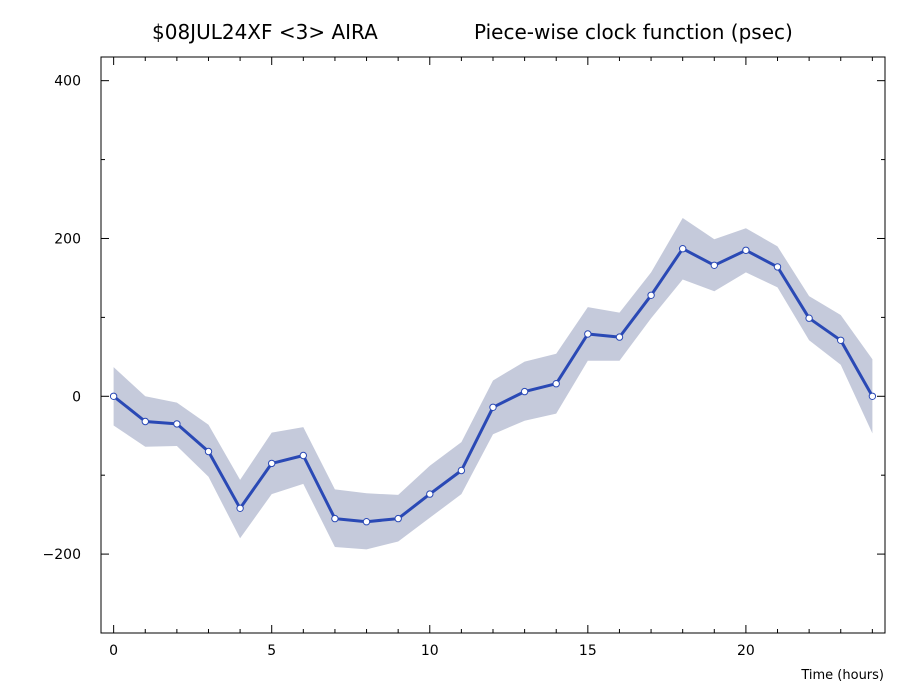 Image resolution: width=905 pixels, height=687 pixels. I want to click on y-tick-label: 0, so click(76, 397).